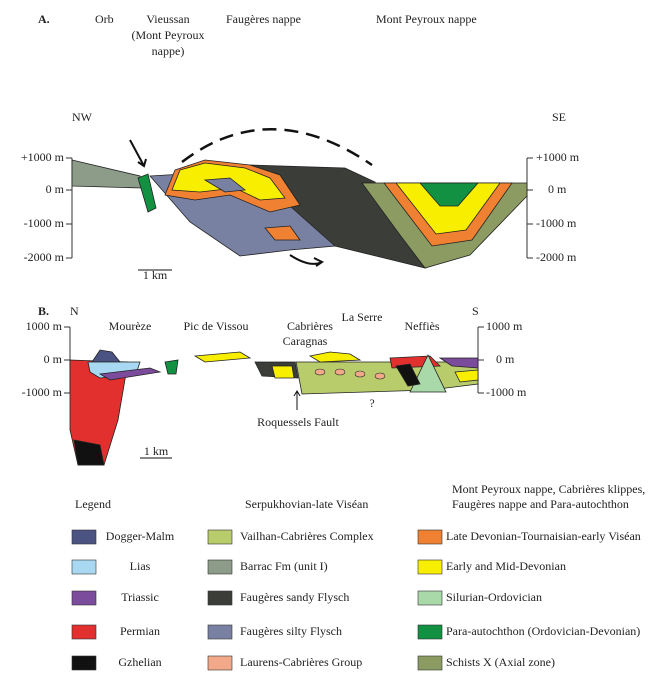  Describe the element at coordinates (168, 51) in the screenshot. I see `place-label: nappe)` at that location.